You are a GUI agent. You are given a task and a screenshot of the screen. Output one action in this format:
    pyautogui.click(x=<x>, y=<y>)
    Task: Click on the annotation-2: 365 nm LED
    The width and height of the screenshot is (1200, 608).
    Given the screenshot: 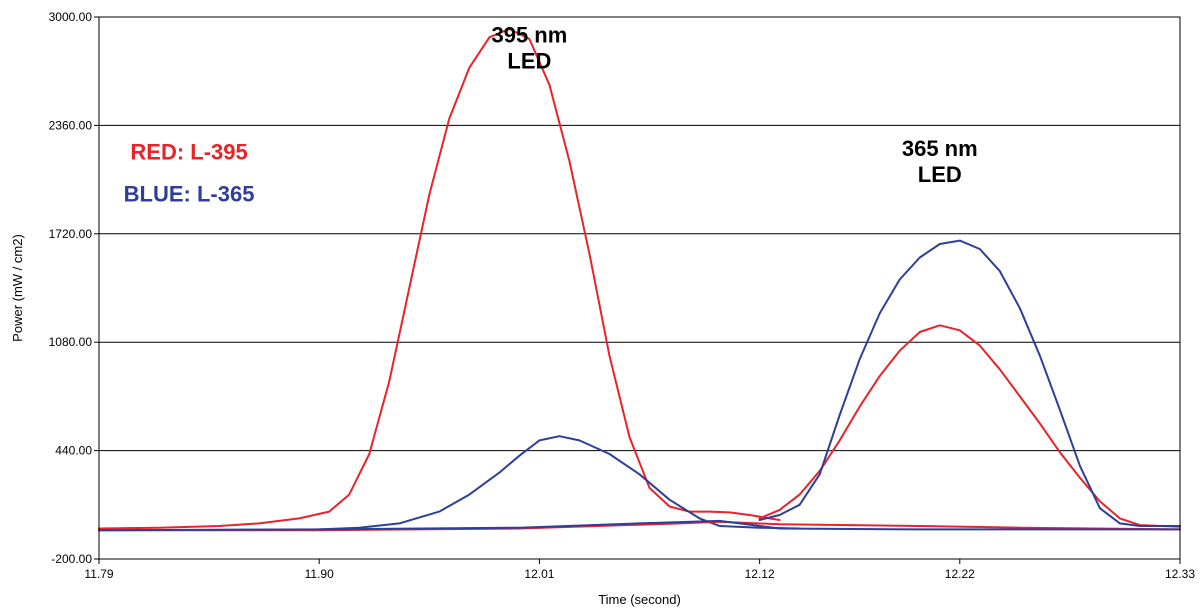 What is the action you would take?
    pyautogui.click(x=940, y=161)
    